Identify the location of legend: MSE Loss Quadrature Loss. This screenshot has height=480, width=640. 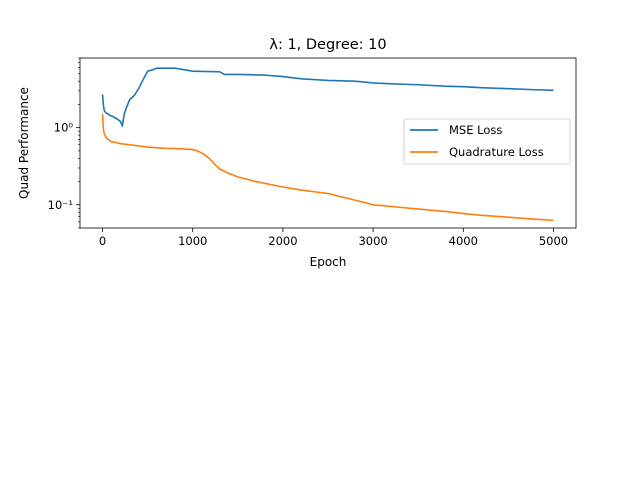
(487, 141).